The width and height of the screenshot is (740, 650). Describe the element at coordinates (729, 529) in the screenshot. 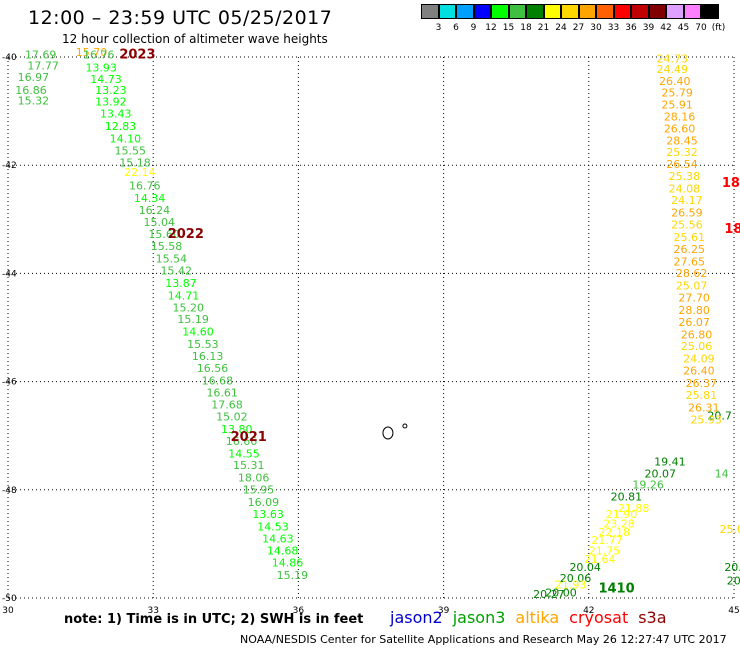

I see `wave-height-value: 25.0` at that location.